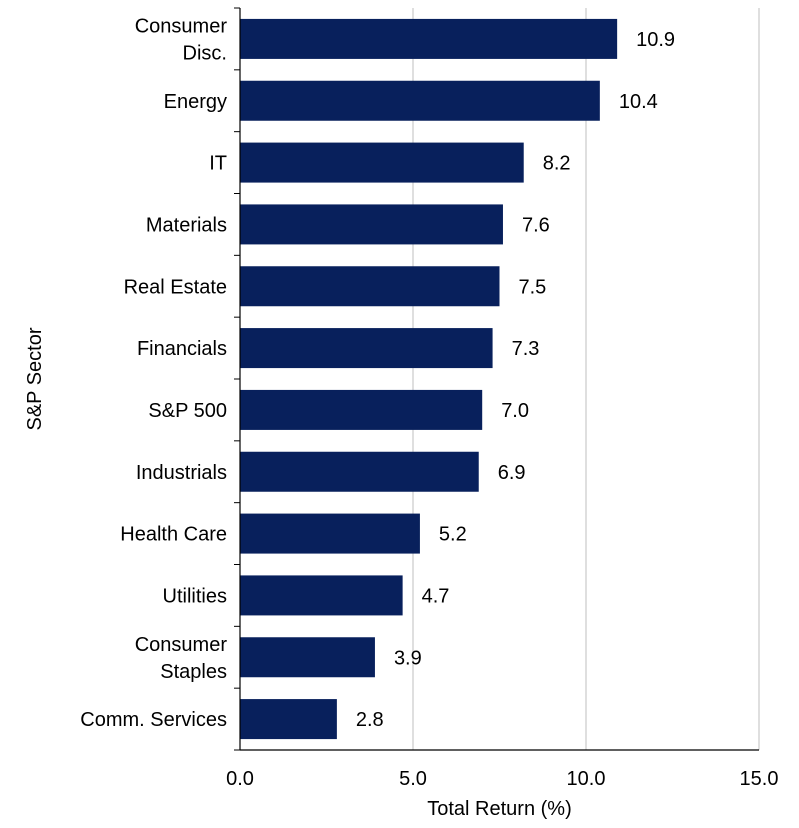 This screenshot has width=799, height=828. I want to click on data-label: 7.3, so click(526, 349).